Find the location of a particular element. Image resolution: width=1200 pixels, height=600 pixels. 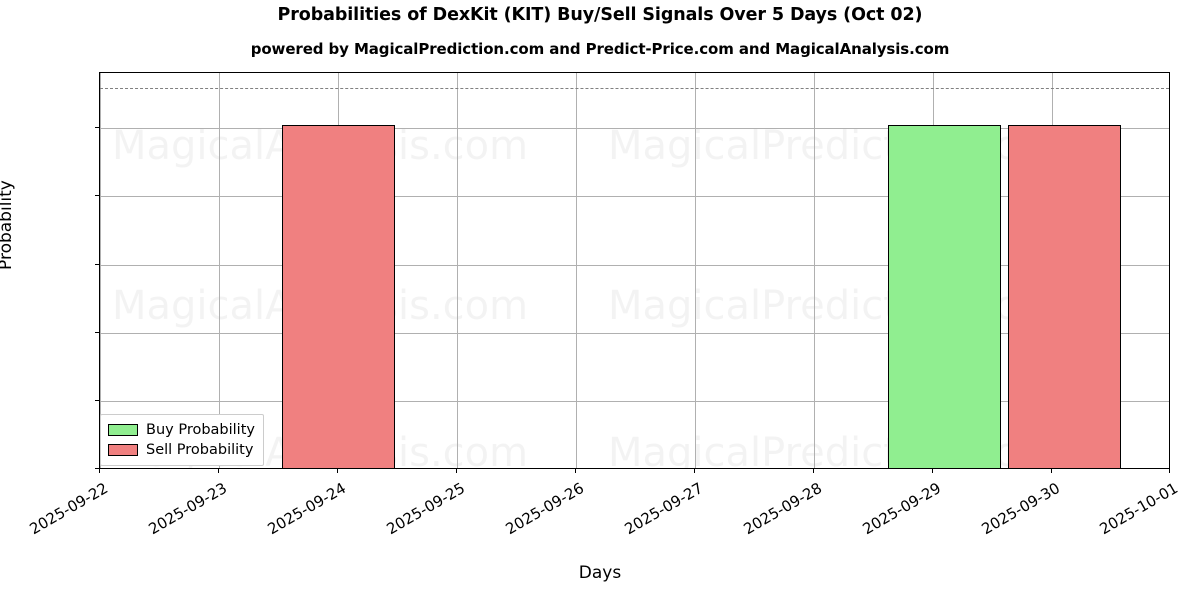

xtick-label-2025-09-28: 2025-09-28 is located at coordinates (782, 509).